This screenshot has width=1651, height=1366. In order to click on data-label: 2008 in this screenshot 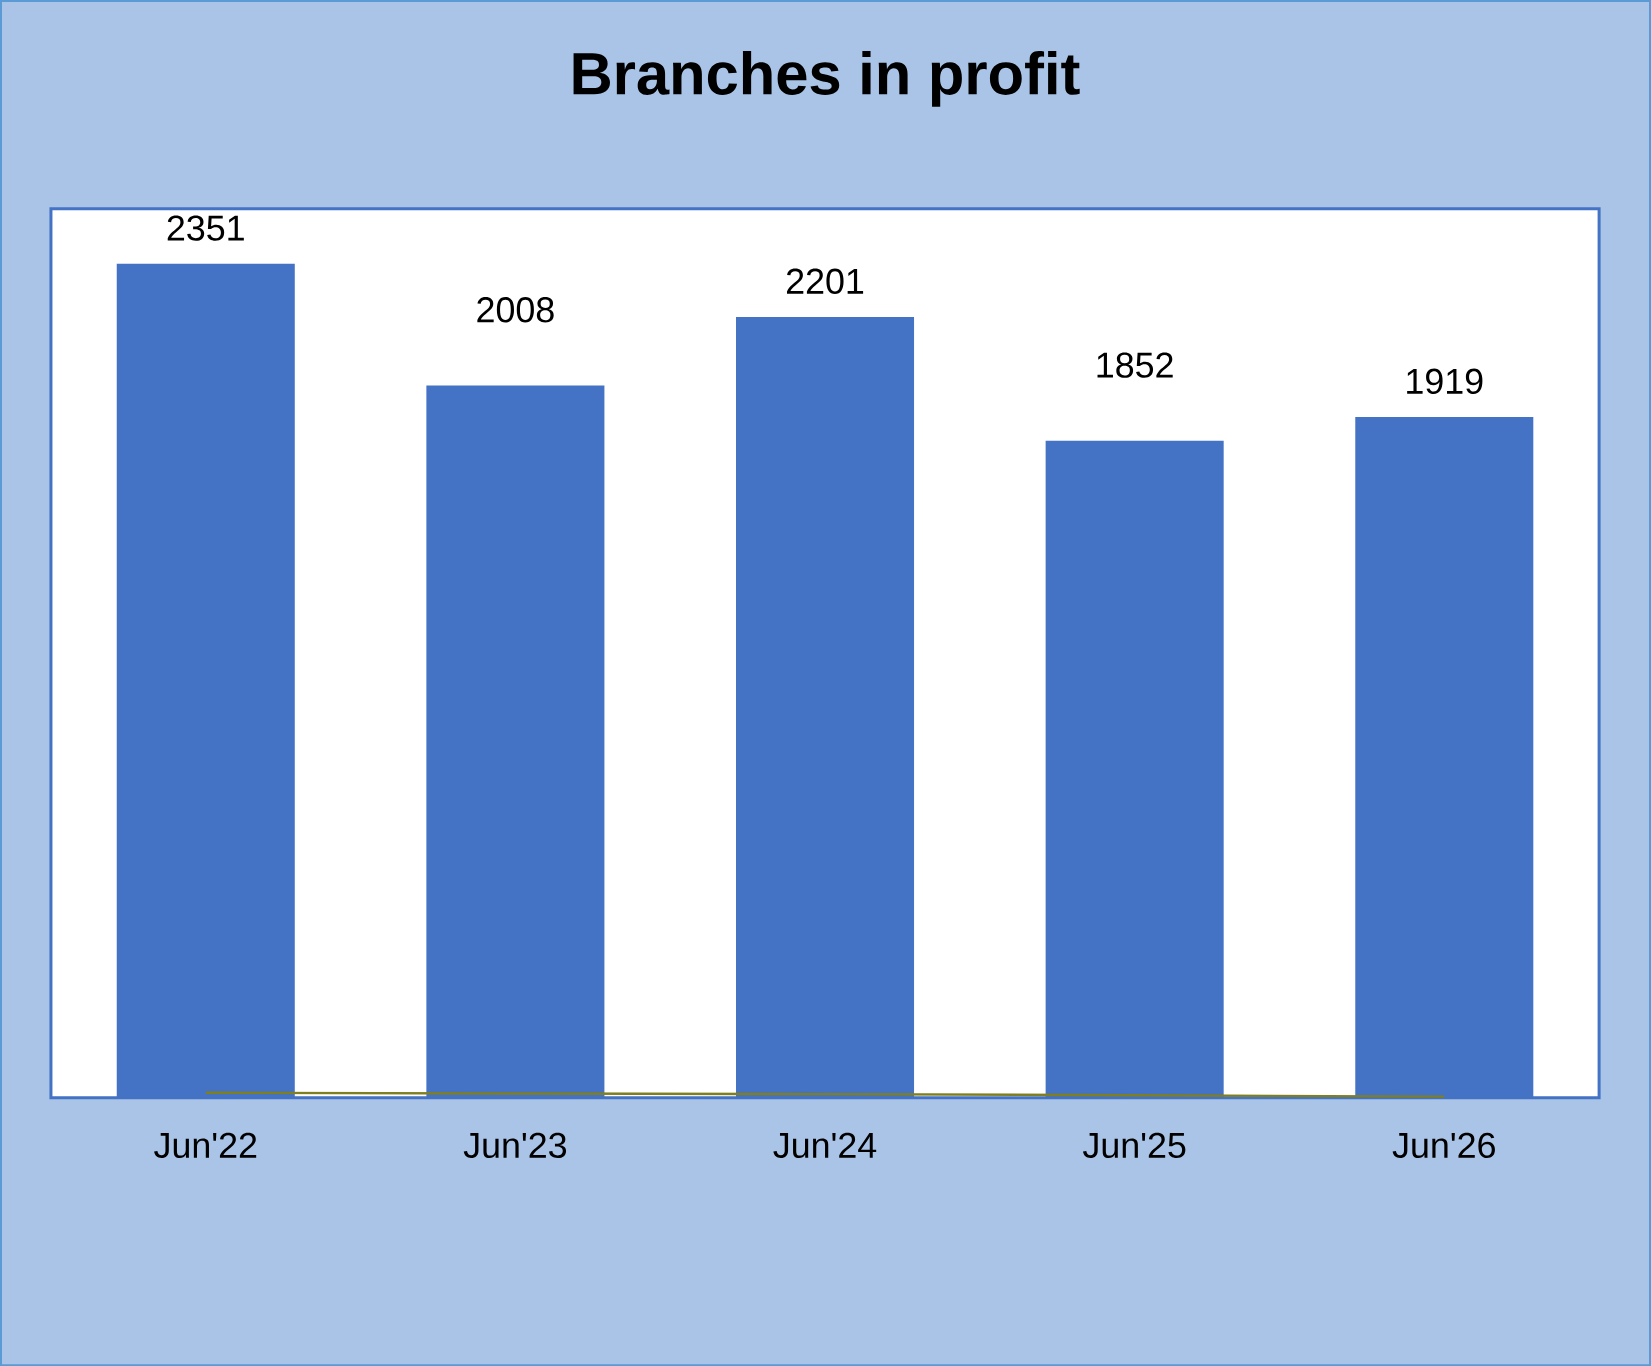, I will do `click(515, 309)`.